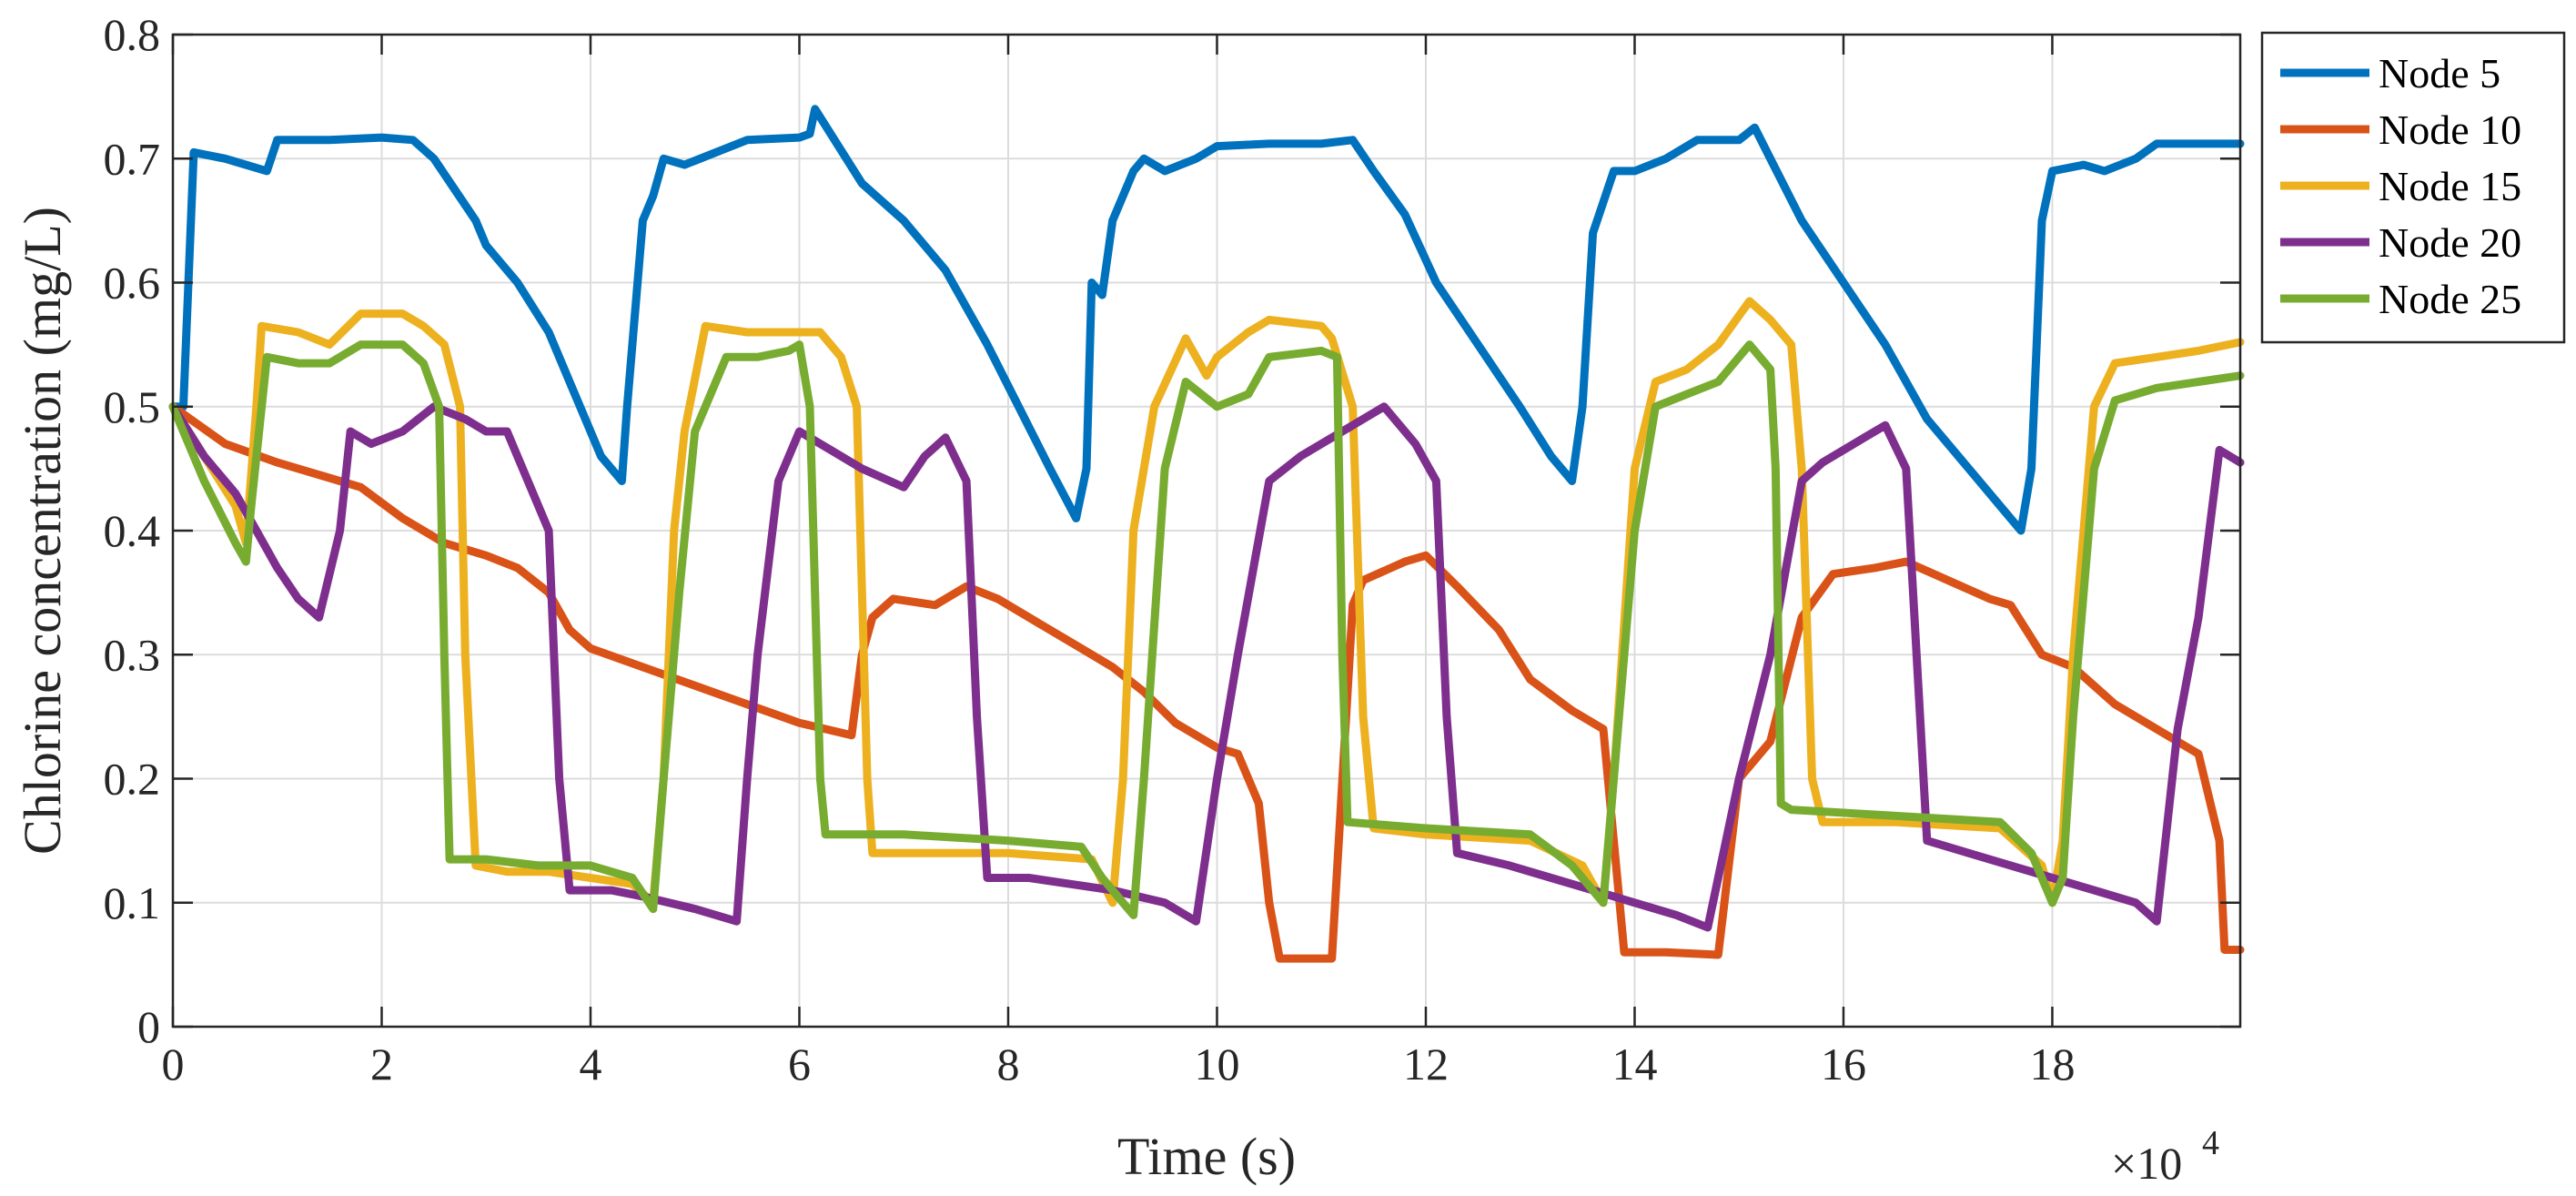 This screenshot has height=1196, width=2576. What do you see at coordinates (1634, 1064) in the screenshot?
I see `x-tick-label: 14` at bounding box center [1634, 1064].